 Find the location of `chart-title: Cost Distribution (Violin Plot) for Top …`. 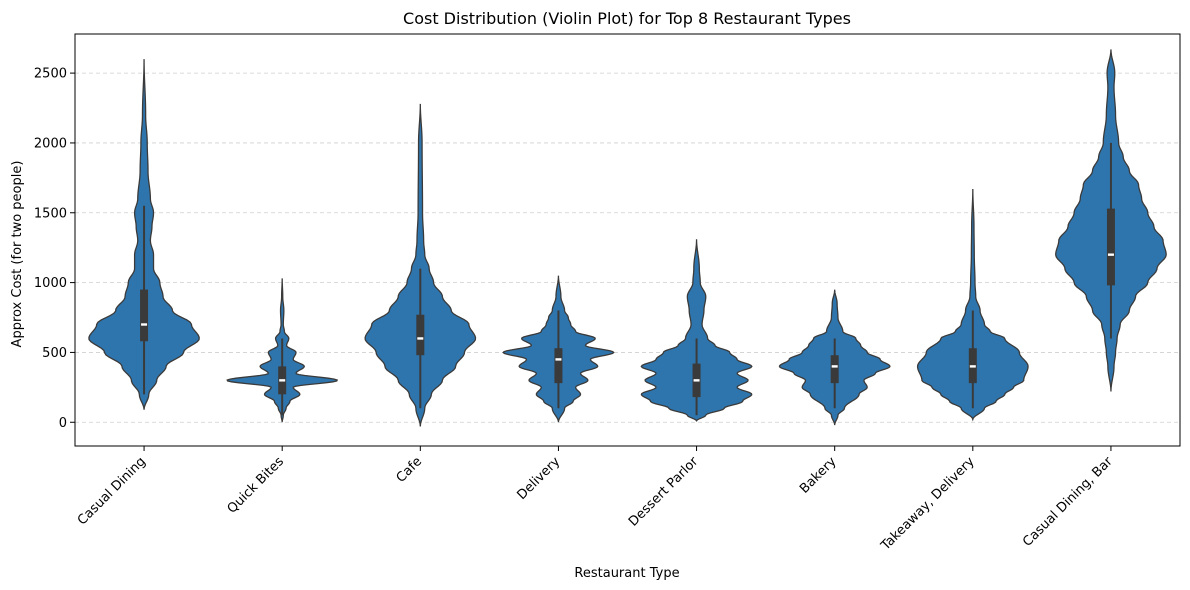

chart-title: Cost Distribution (Violin Plot) for Top … is located at coordinates (627, 18).